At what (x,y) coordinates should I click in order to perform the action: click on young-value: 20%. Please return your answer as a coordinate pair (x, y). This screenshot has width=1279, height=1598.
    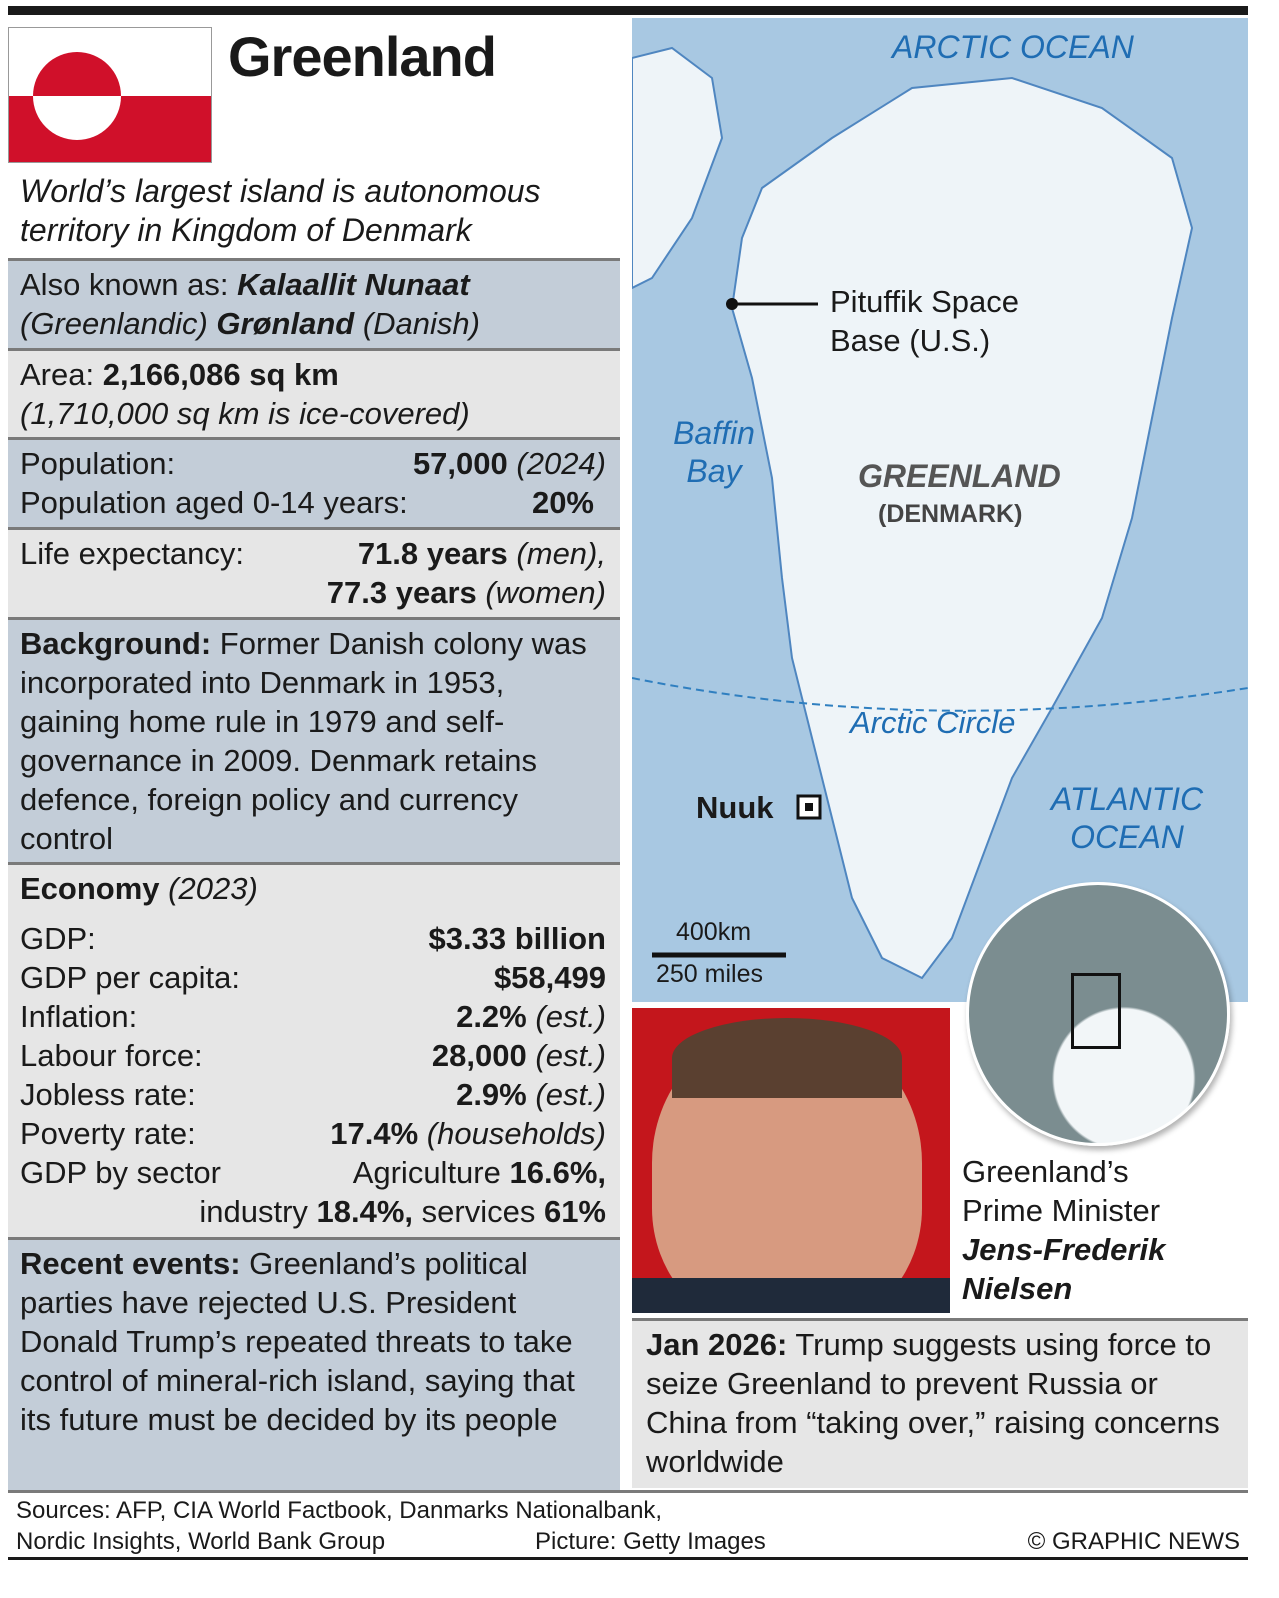
    Looking at the image, I should click on (562, 502).